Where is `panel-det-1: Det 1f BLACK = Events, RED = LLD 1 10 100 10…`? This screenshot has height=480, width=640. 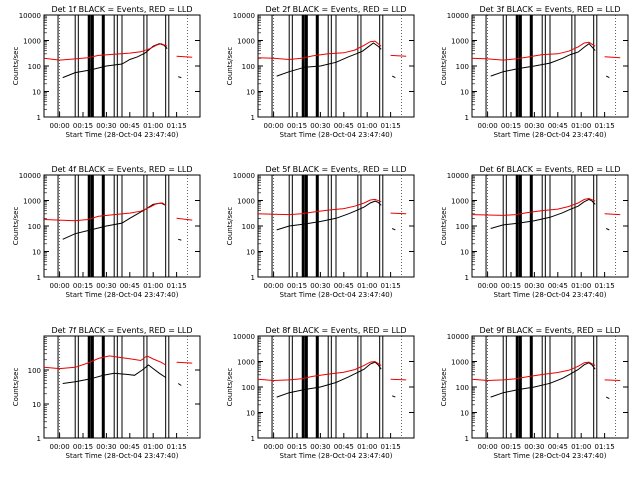 panel-det-1: Det 1f BLACK = Events, RED = LLD 1 10 100 10… is located at coordinates (106, 72).